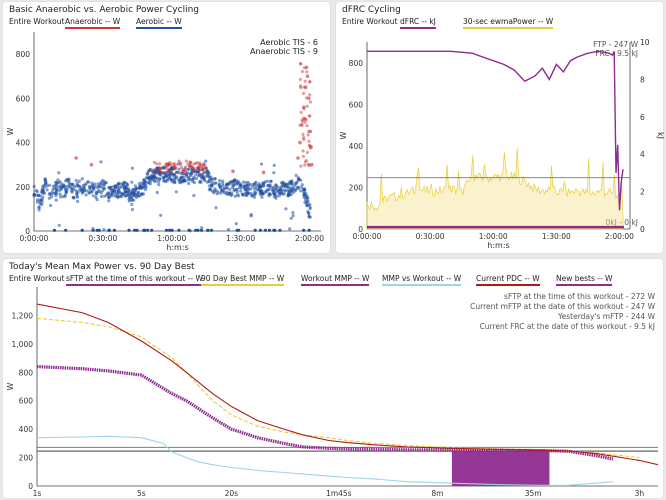  I want to click on annotation-ftp: FTP - 247 W, so click(615, 44).